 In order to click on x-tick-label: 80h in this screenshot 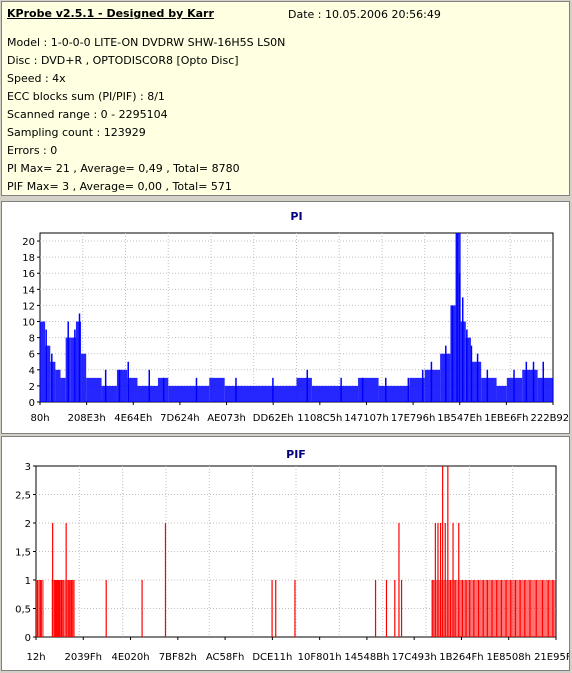, I will do `click(39, 418)`.